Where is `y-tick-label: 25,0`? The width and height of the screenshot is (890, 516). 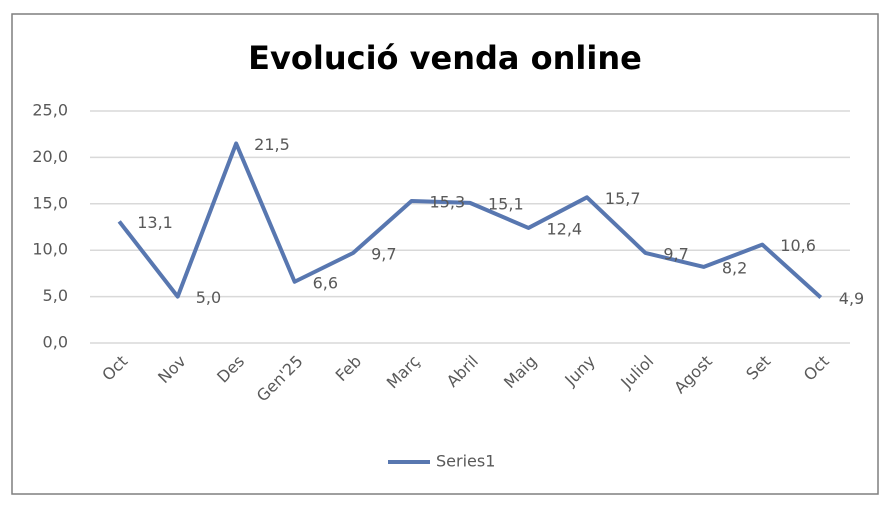
y-tick-label: 25,0 is located at coordinates (50, 110).